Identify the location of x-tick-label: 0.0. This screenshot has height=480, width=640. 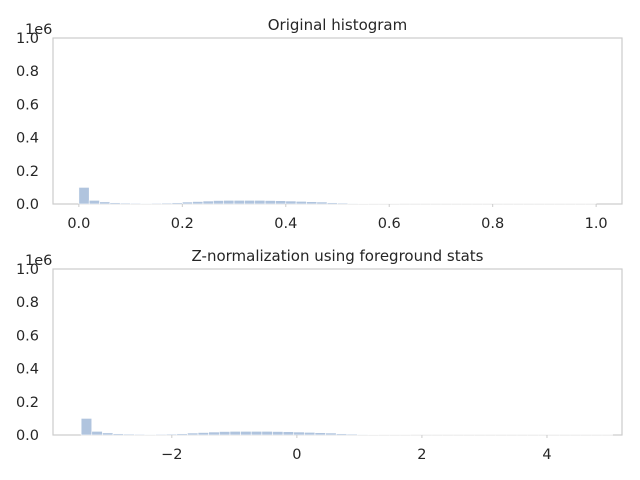
(78, 224).